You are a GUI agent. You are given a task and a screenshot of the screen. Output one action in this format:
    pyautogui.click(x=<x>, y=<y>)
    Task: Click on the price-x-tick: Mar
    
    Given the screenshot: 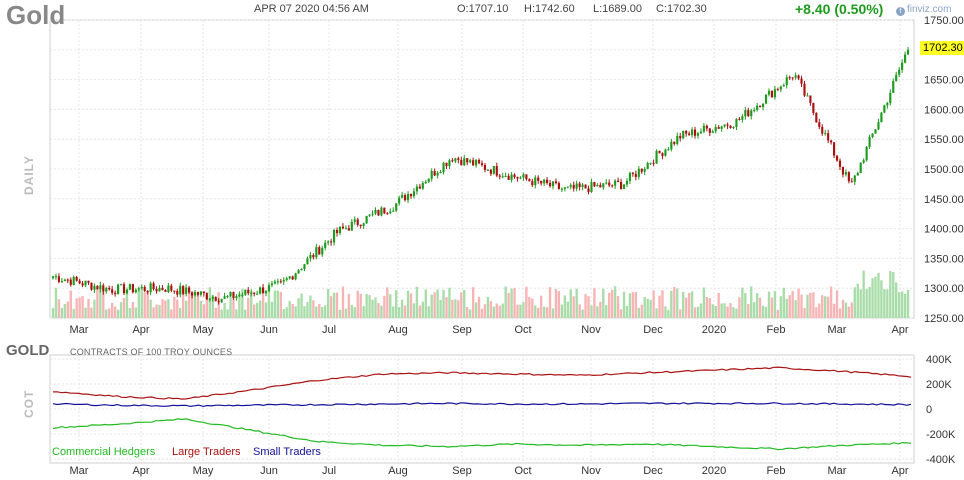 What is the action you would take?
    pyautogui.click(x=79, y=330)
    